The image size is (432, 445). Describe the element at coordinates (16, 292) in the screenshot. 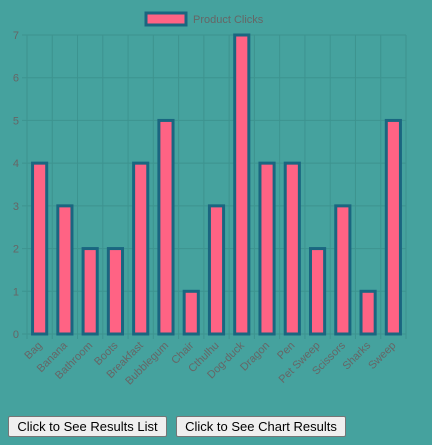

I see `y-tick-label: 1` at that location.